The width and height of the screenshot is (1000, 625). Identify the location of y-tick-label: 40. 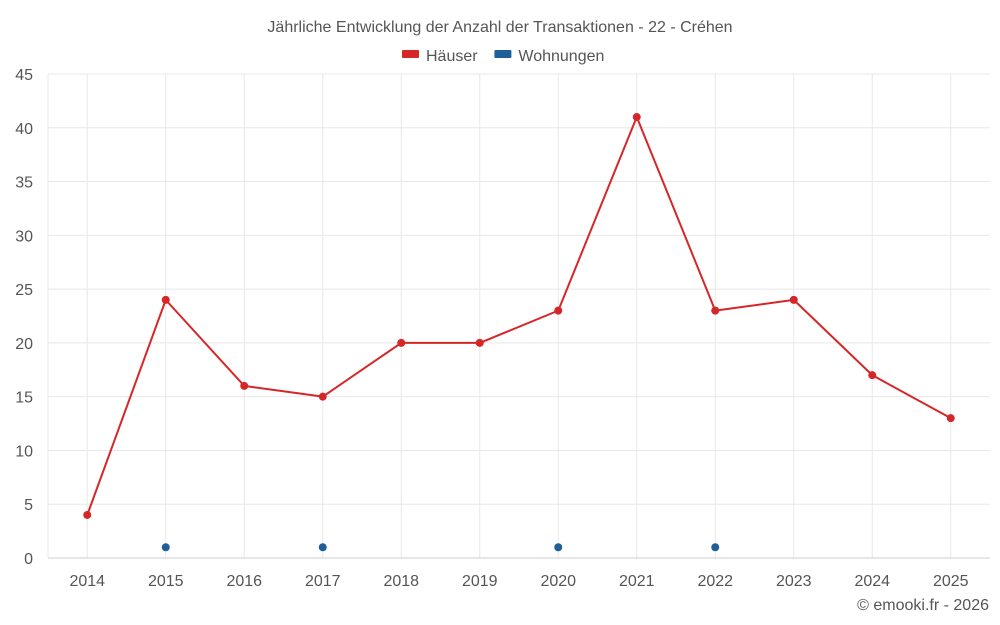
(24, 129).